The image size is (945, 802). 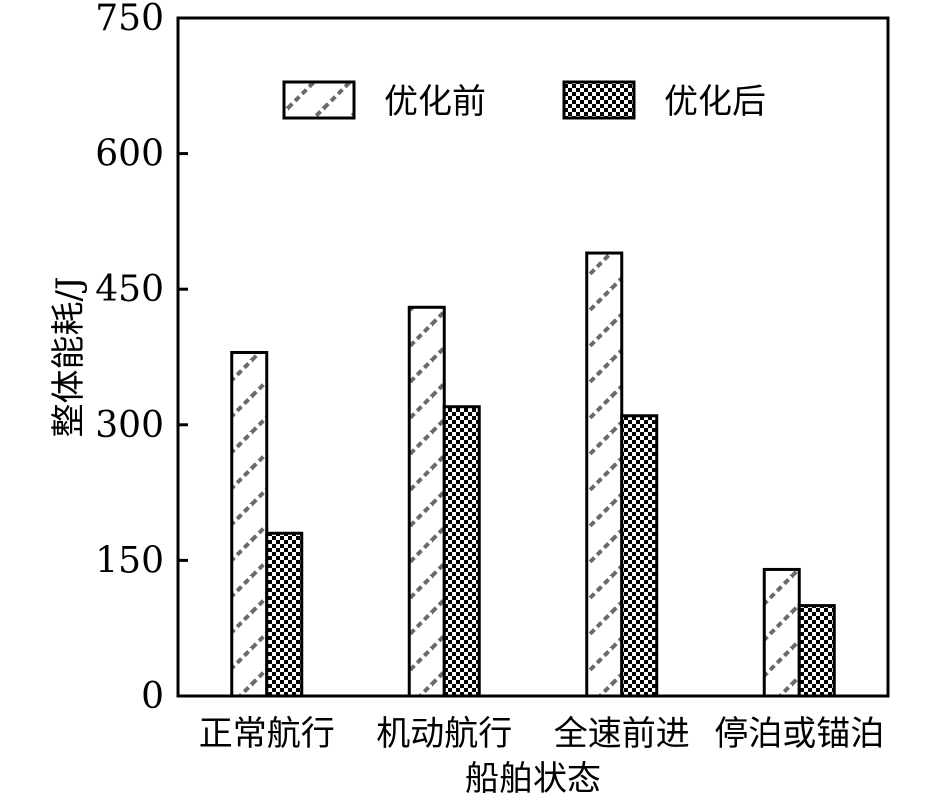 I want to click on y-tick-label: 150, so click(x=129, y=560).